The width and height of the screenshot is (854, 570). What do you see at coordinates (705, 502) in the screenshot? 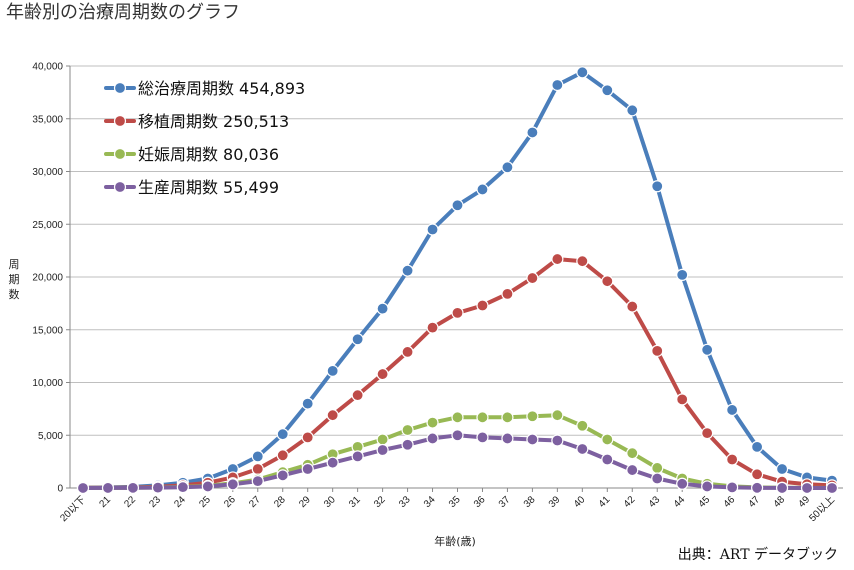
I see `x-tick-label: 45` at bounding box center [705, 502].